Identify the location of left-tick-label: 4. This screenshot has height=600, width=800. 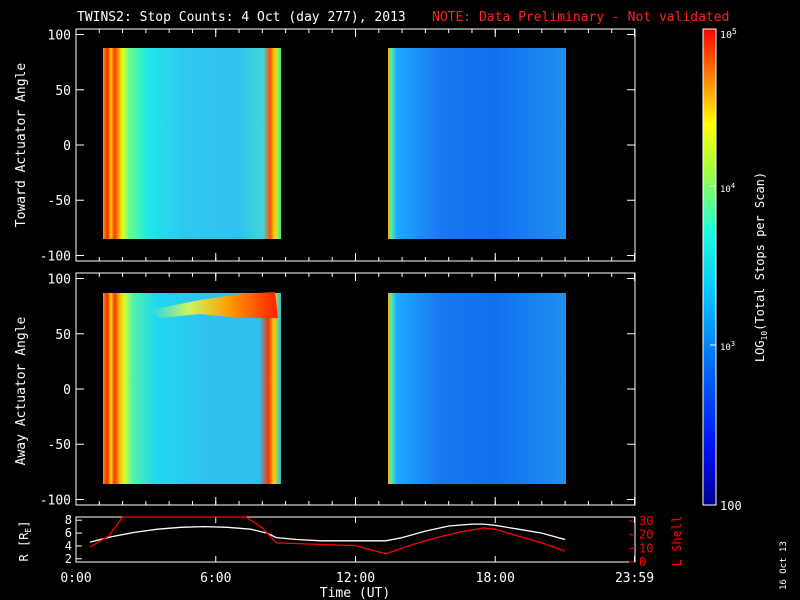
(68, 546).